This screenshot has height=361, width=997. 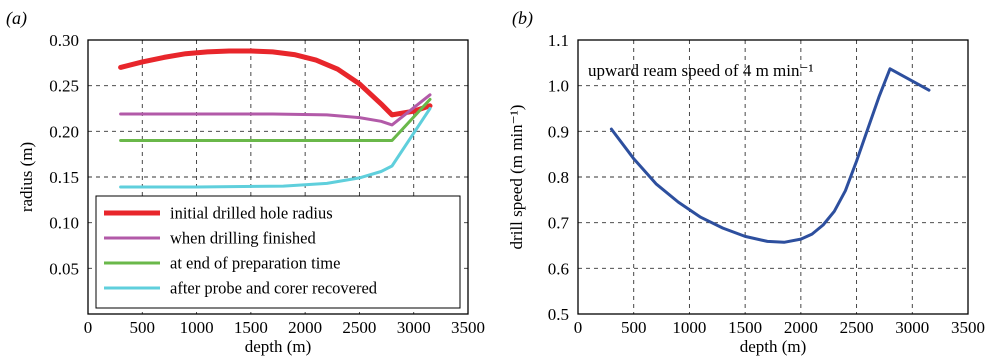 I want to click on y-tick-labels-b: 0.5 0.6 0.7 0.8 0.9 1.0 1.1, so click(x=559, y=177).